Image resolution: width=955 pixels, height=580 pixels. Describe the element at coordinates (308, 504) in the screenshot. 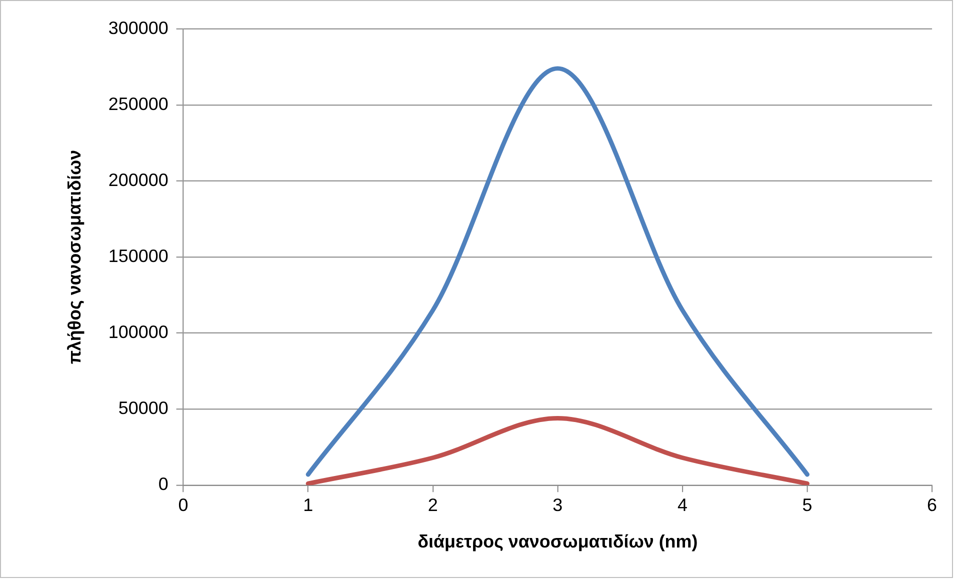

I see `x-tick-label: 1` at that location.